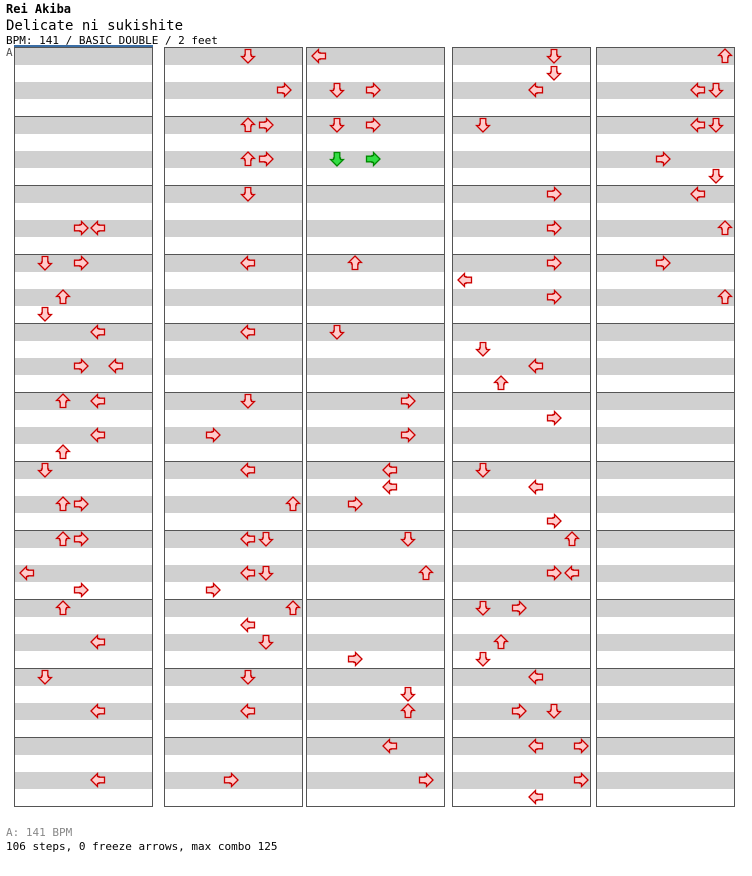 The image size is (752, 876). What do you see at coordinates (39, 9) in the screenshot?
I see `artist-name: Rei Akiba` at bounding box center [39, 9].